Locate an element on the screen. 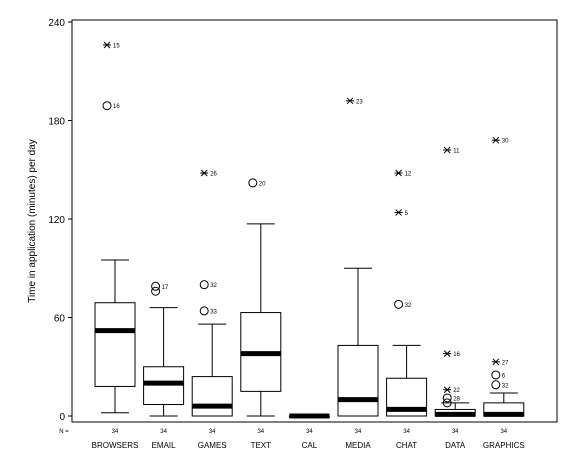 This screenshot has width=582, height=466. outlier-data is located at coordinates (447, 403).